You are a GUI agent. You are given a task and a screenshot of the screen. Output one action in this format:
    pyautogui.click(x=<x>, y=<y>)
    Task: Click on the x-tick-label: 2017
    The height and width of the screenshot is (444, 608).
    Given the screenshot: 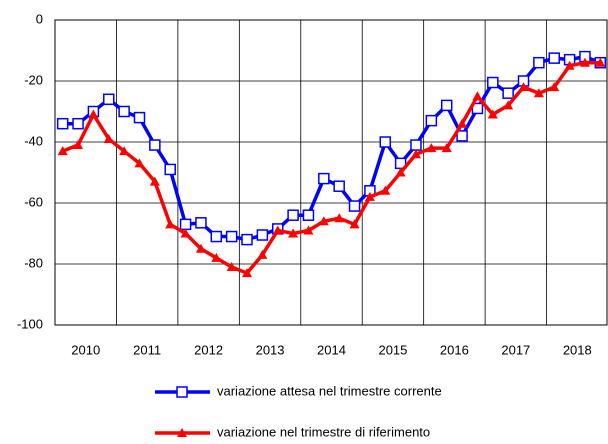 What is the action you would take?
    pyautogui.click(x=515, y=349)
    